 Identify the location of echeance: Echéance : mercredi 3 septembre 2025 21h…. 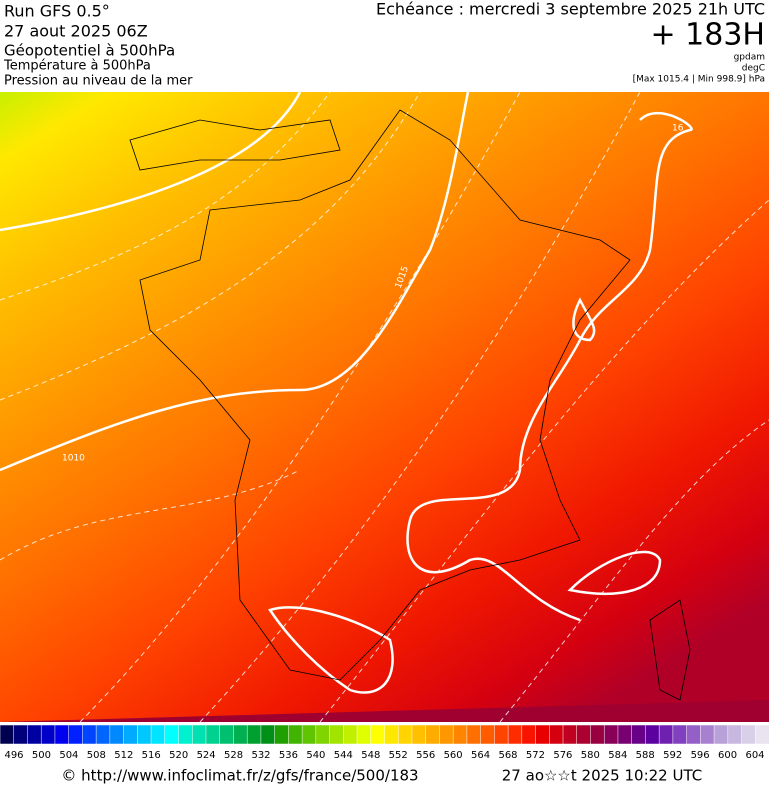
(570, 9).